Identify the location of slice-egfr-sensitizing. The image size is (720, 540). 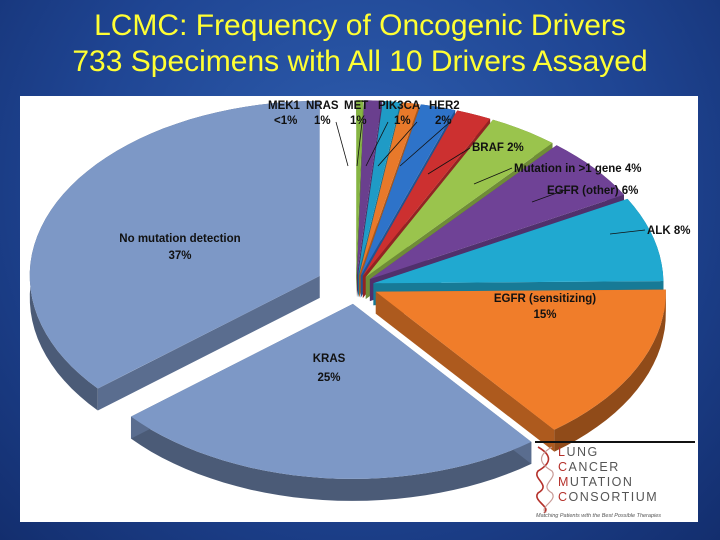
(520, 370).